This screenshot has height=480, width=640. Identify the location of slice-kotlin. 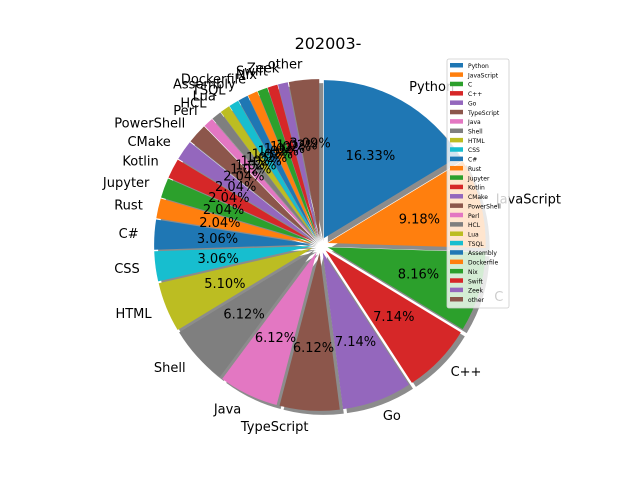
(240, 200).